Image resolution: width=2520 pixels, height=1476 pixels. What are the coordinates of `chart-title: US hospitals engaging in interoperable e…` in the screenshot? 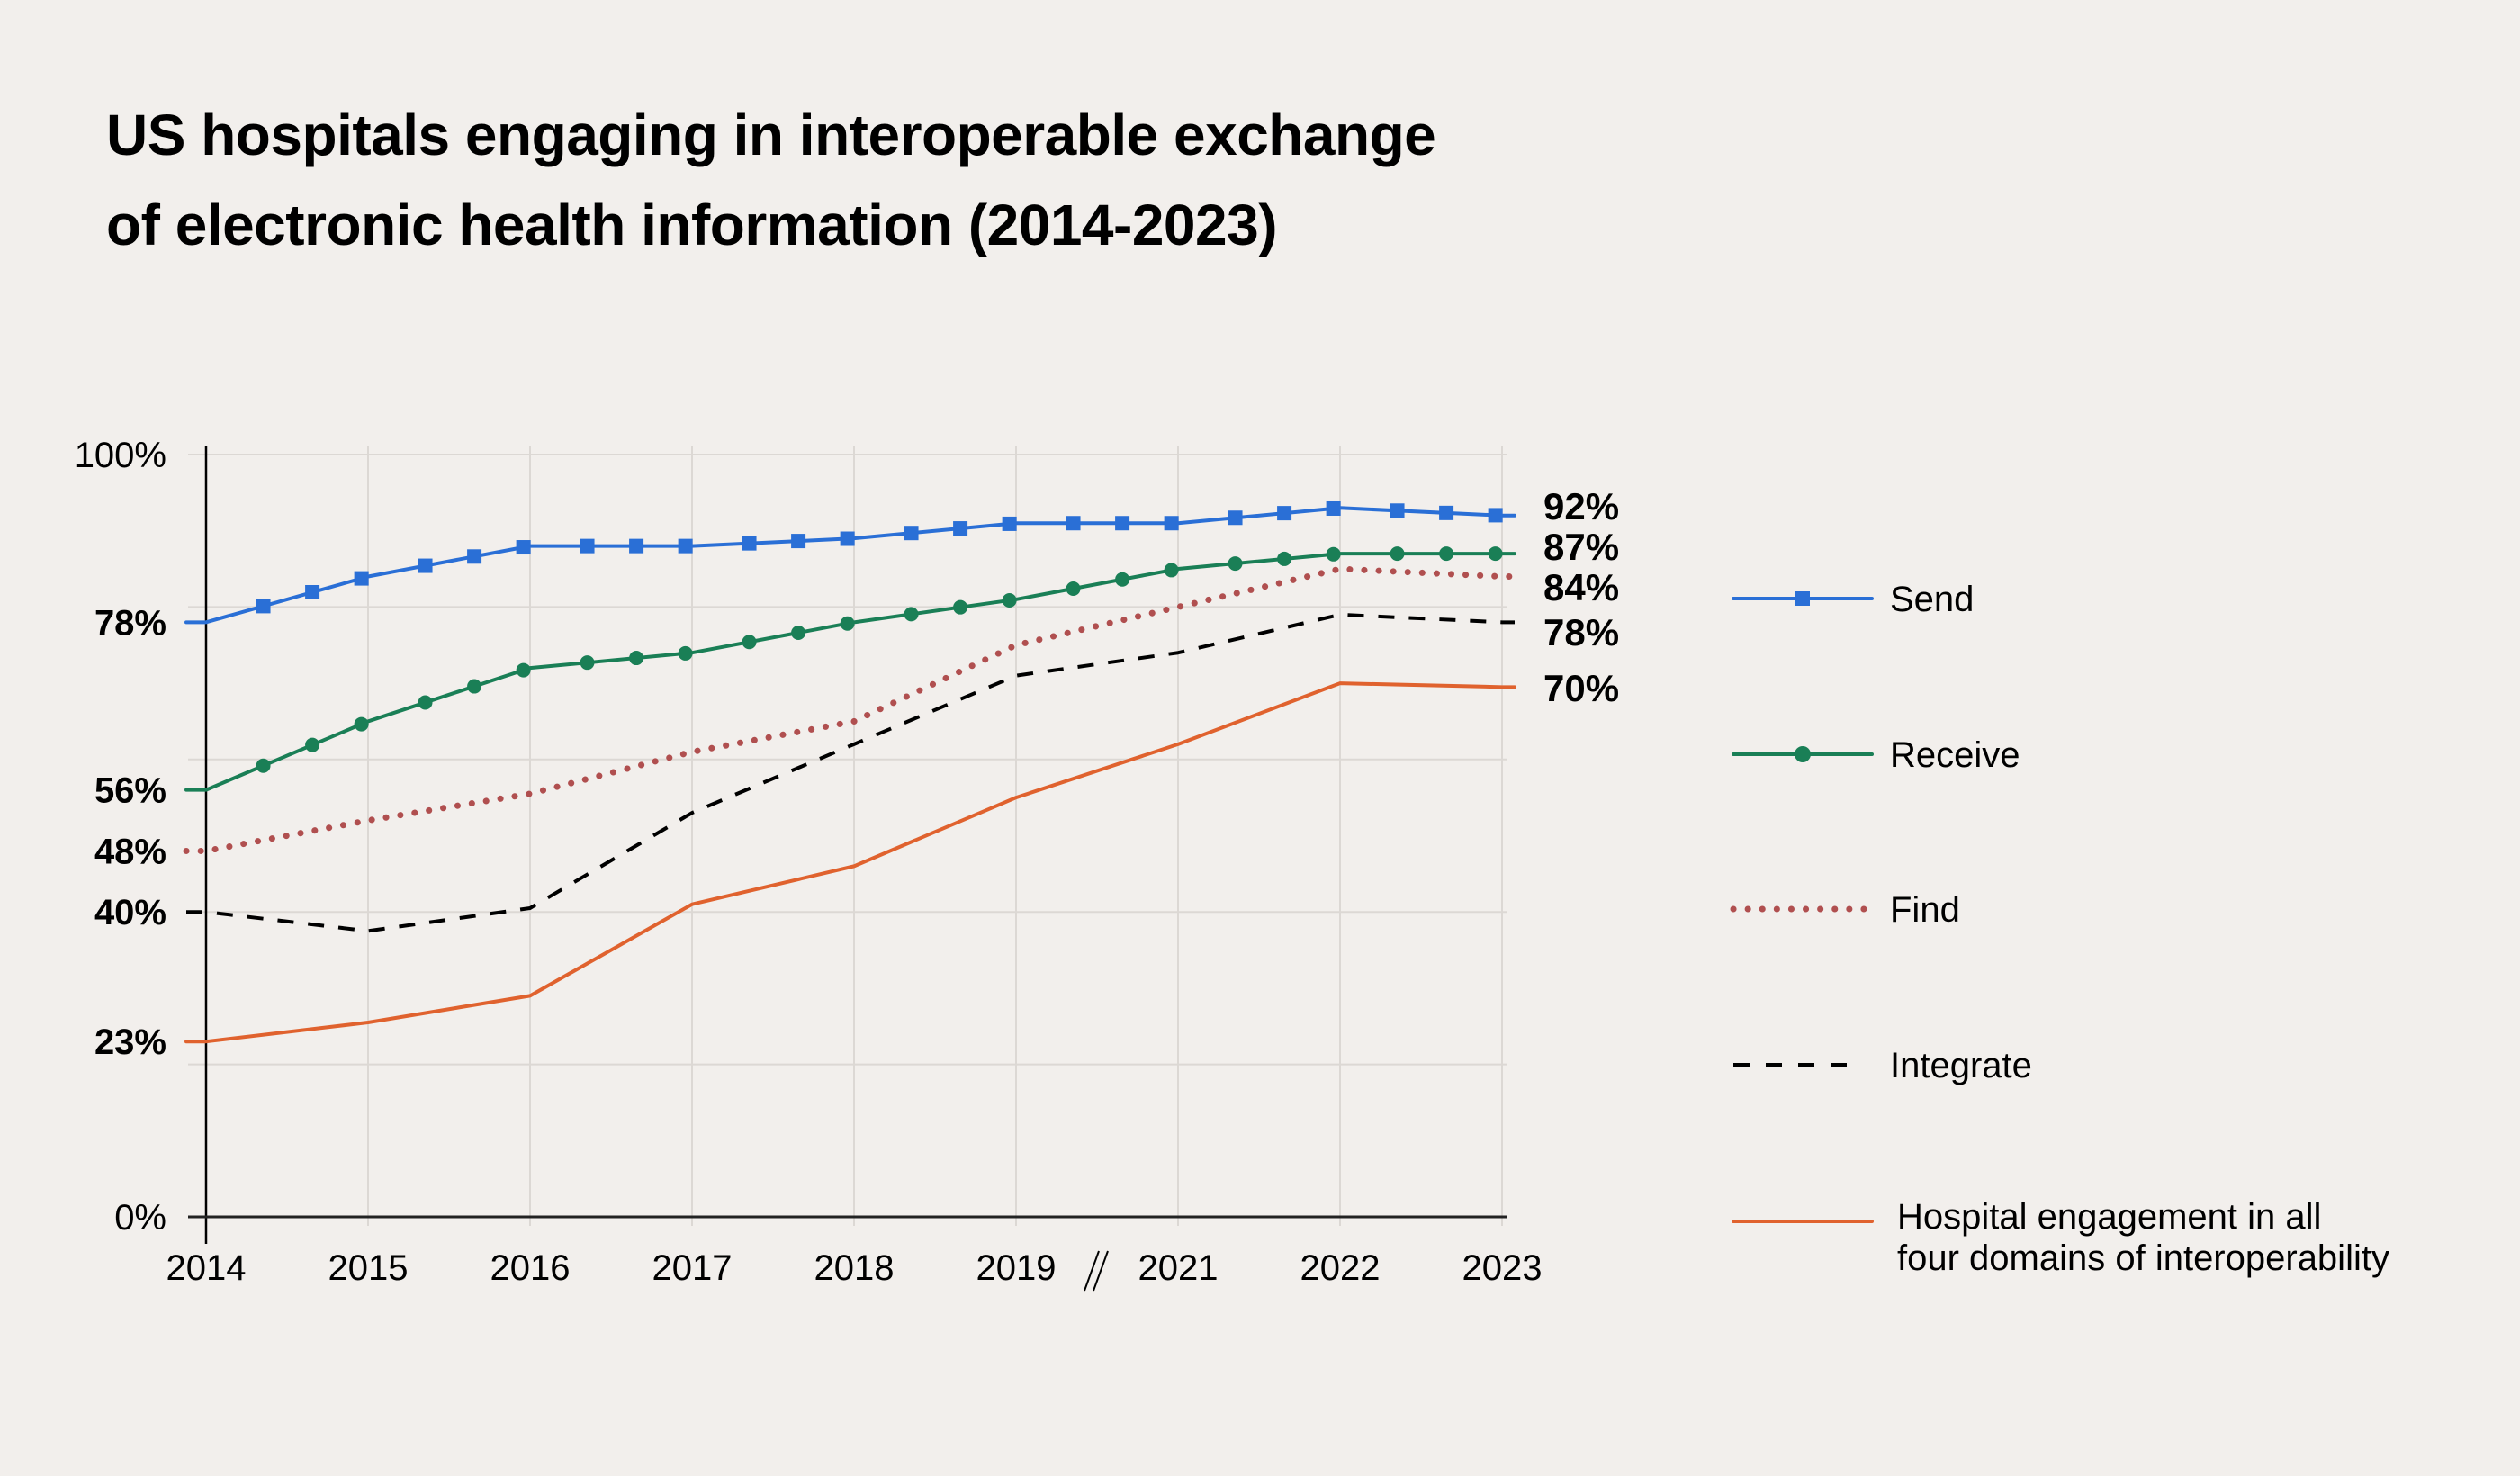 It's located at (871, 180).